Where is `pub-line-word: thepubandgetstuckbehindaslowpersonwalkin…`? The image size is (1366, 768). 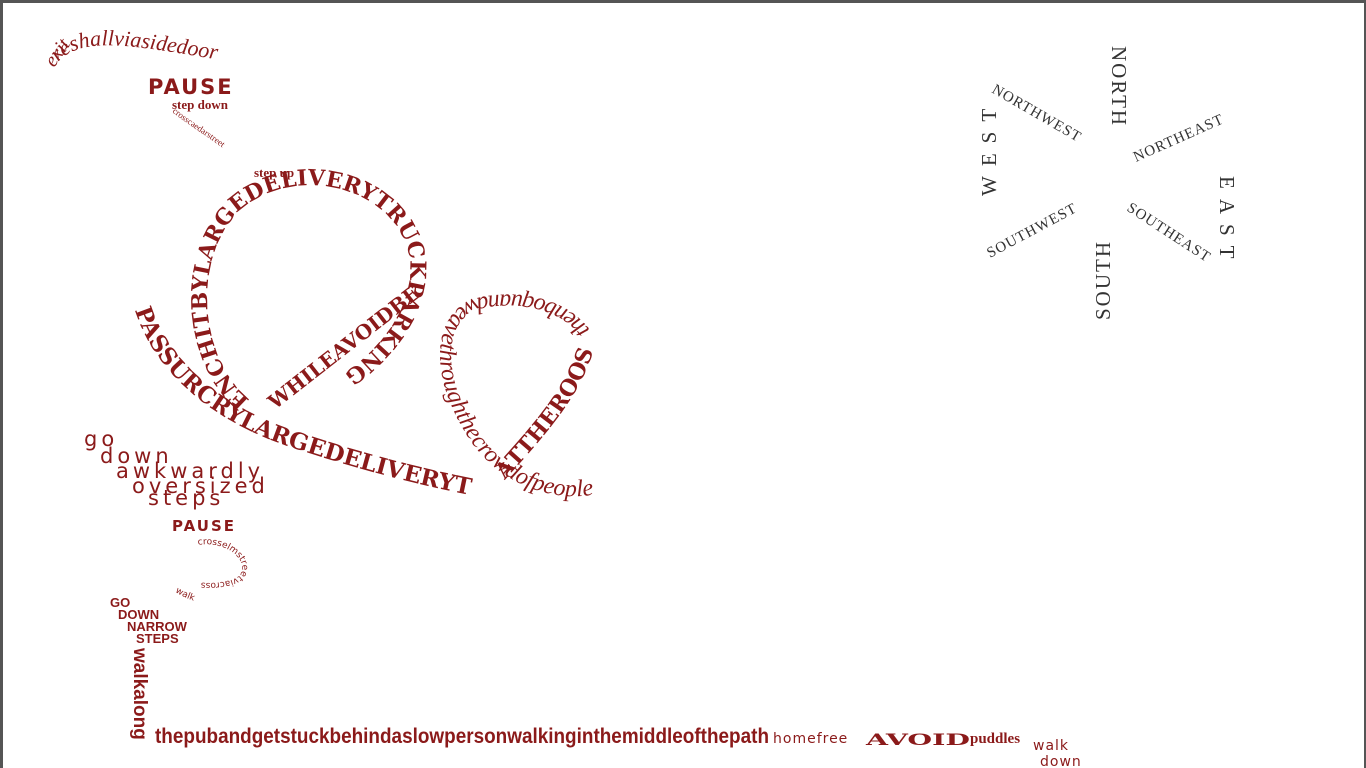 pub-line-word: thepubandgetstuckbehindaslowpersonwalkin… is located at coordinates (462, 736).